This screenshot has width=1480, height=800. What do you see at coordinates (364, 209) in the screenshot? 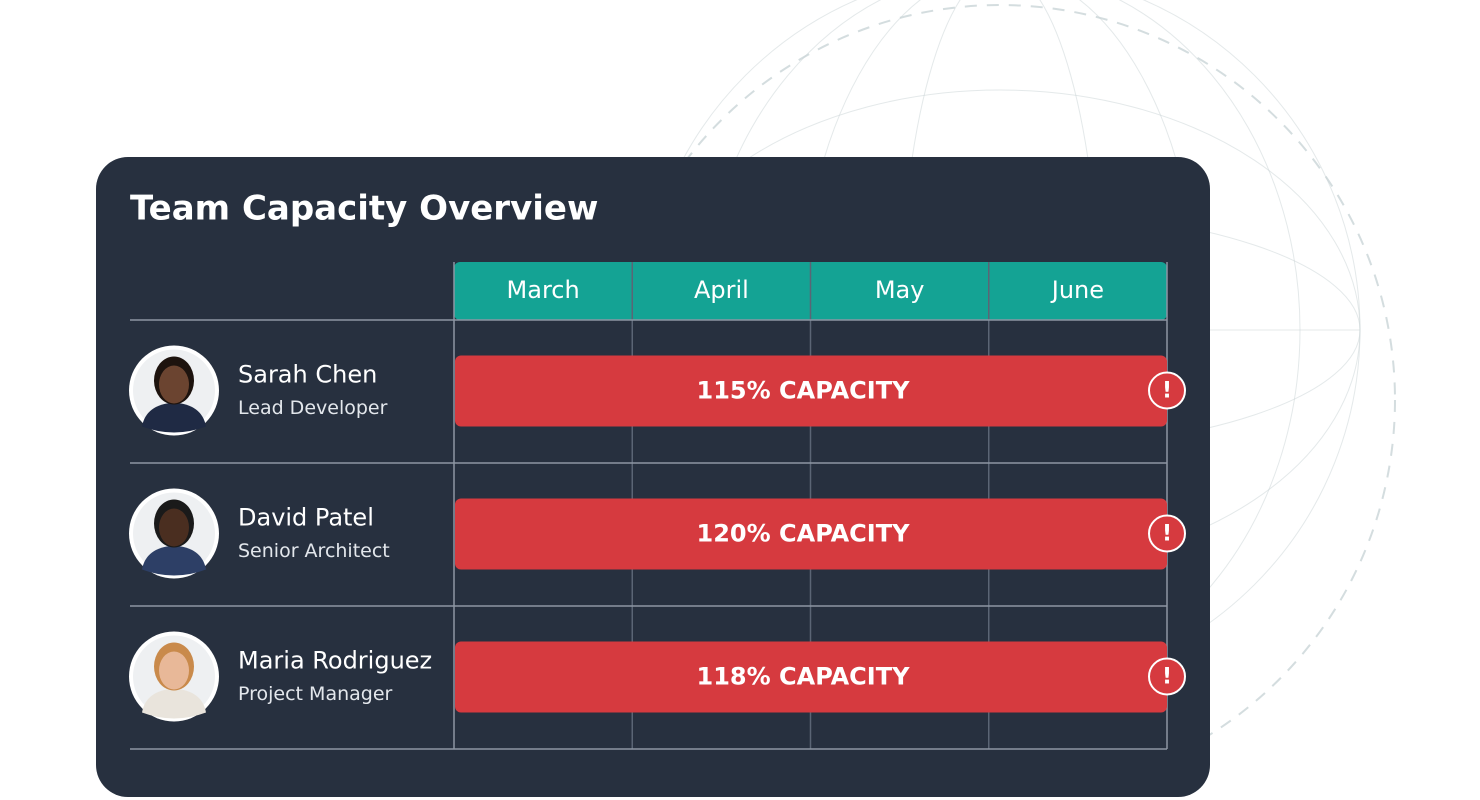
I see `card-title: Team Capacity Overview` at bounding box center [364, 209].